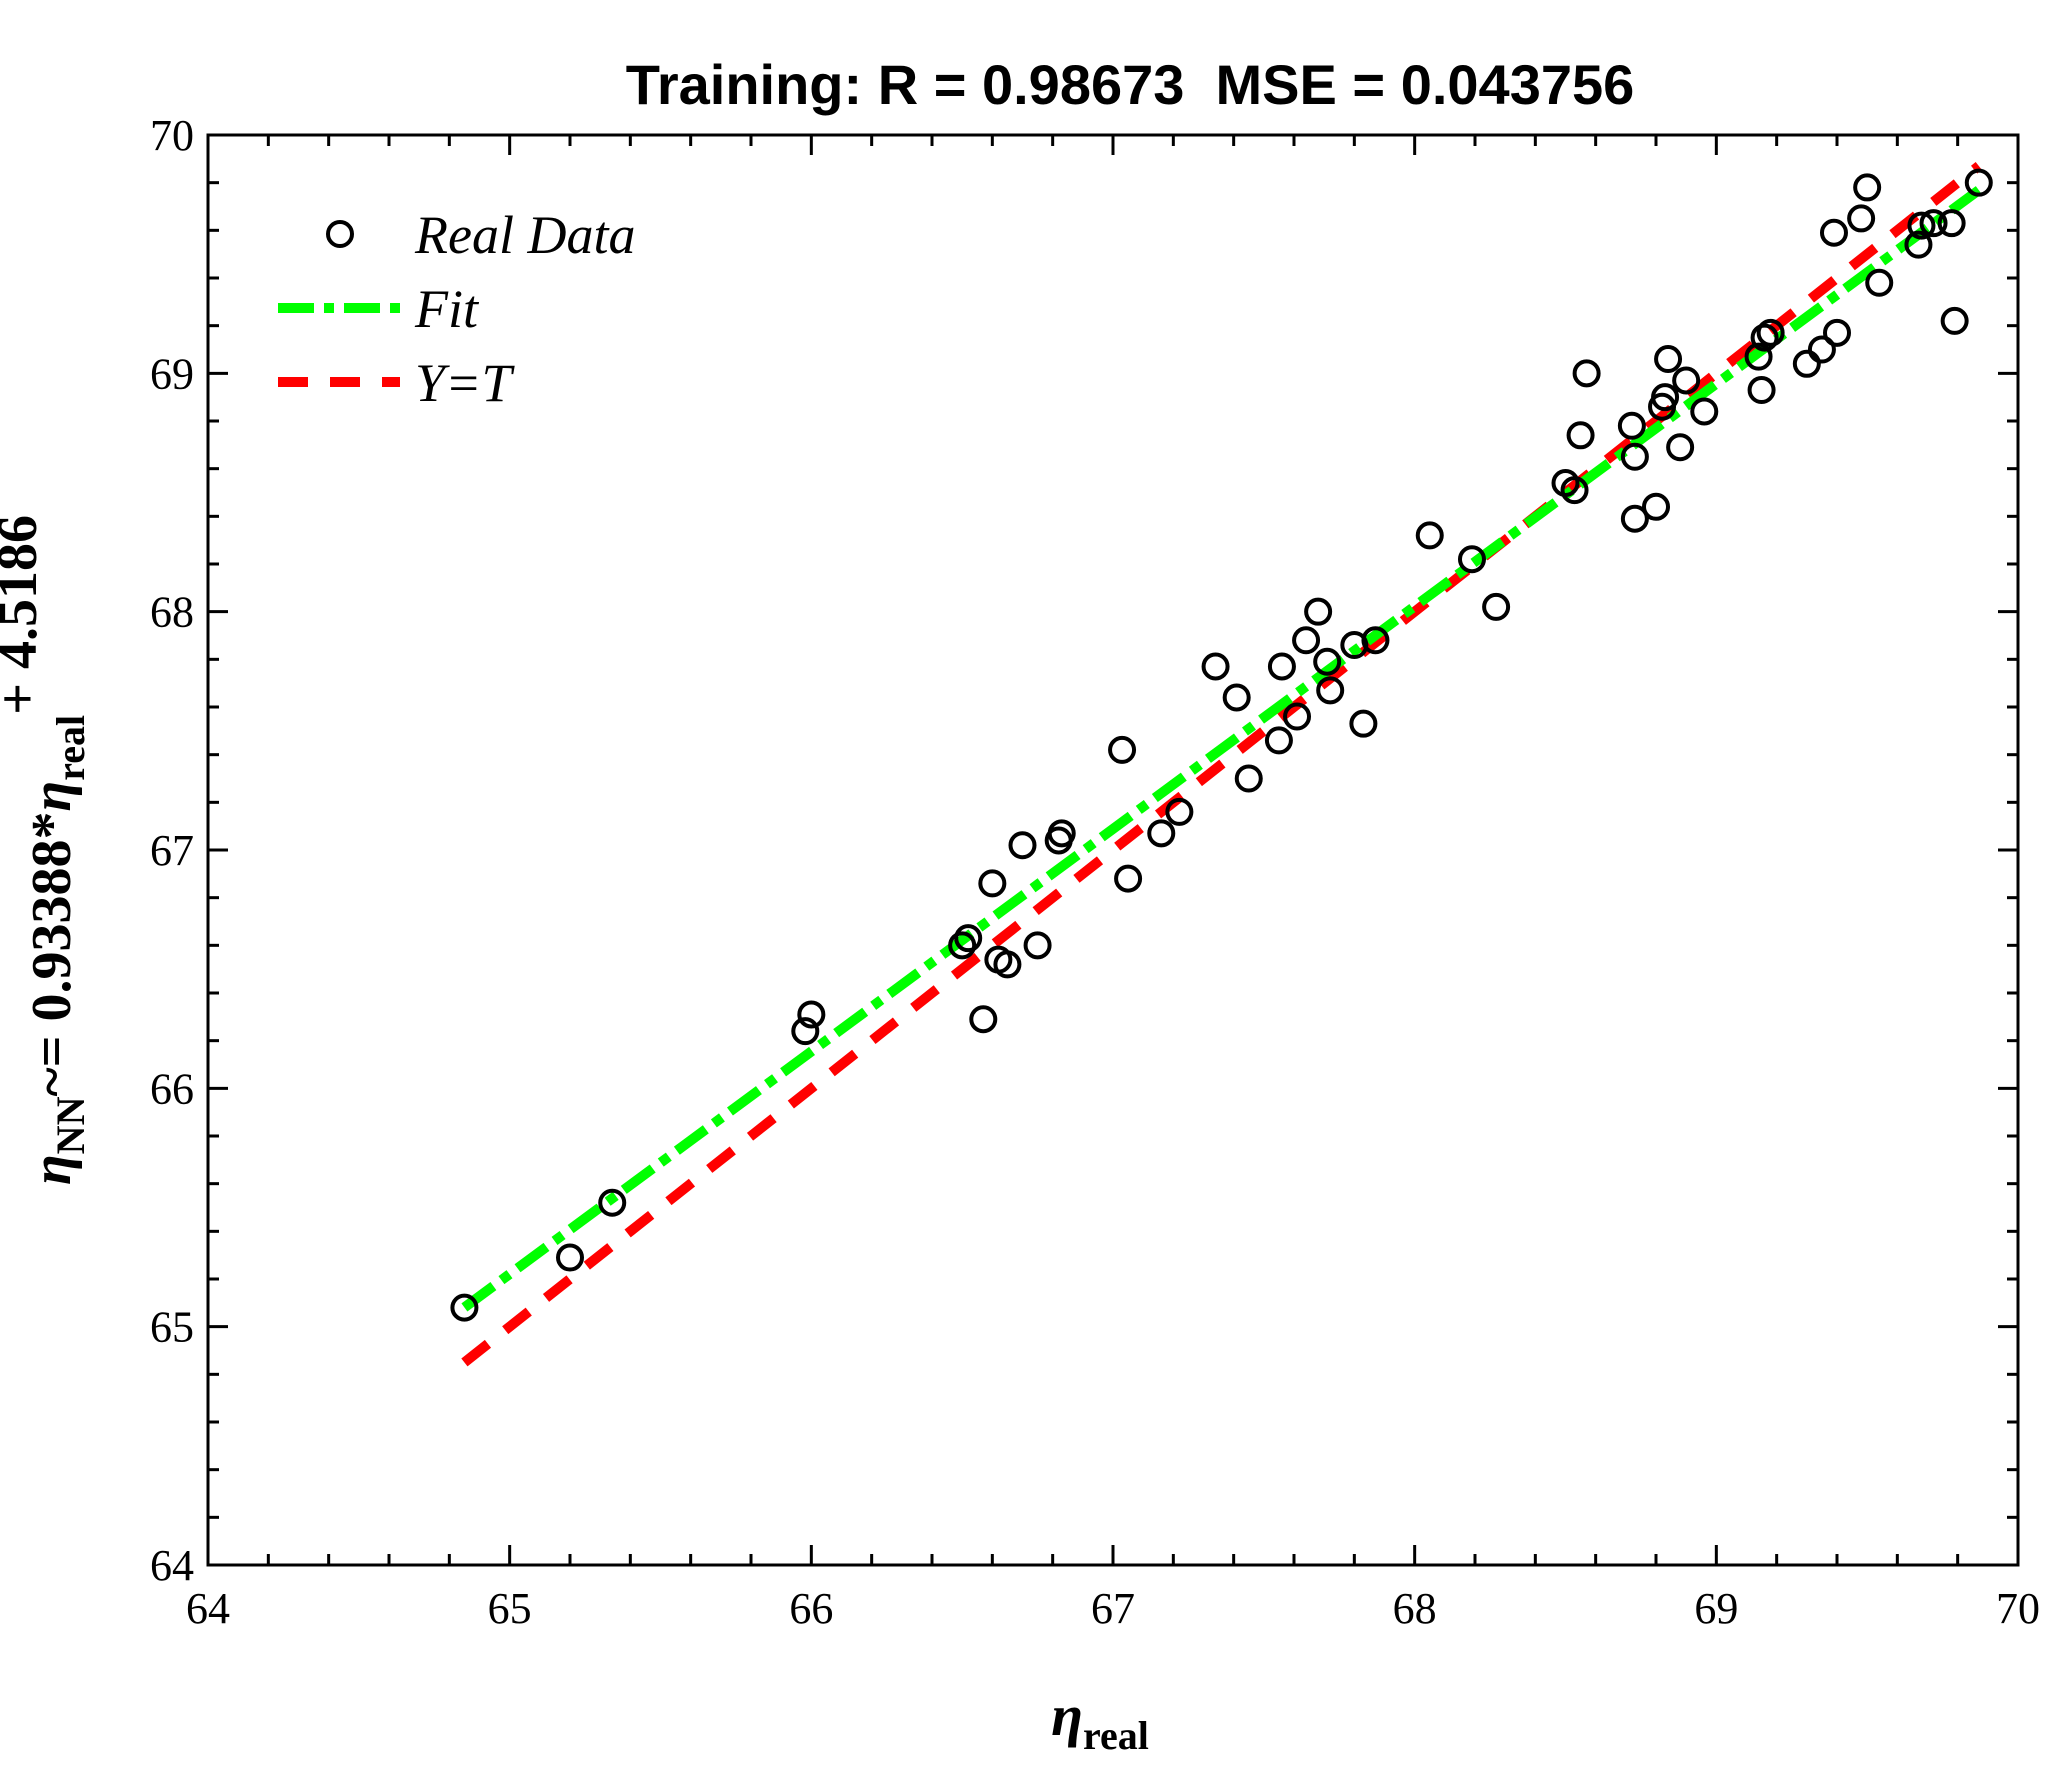 This screenshot has height=1783, width=2068. What do you see at coordinates (1100, 1720) in the screenshot?
I see `x-axis-label: ηreal` at bounding box center [1100, 1720].